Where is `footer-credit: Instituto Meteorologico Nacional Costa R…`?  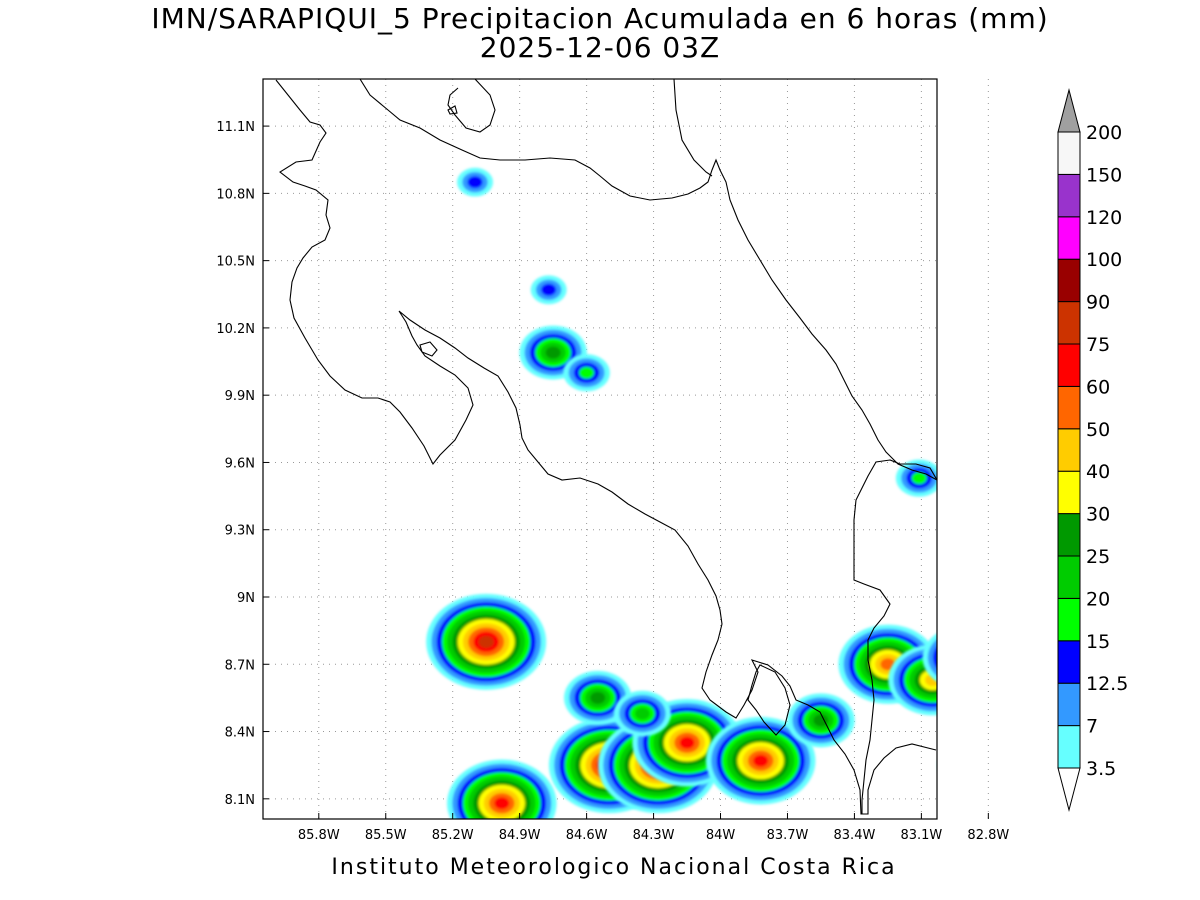 footer-credit: Instituto Meteorologico Nacional Costa R… is located at coordinates (614, 867).